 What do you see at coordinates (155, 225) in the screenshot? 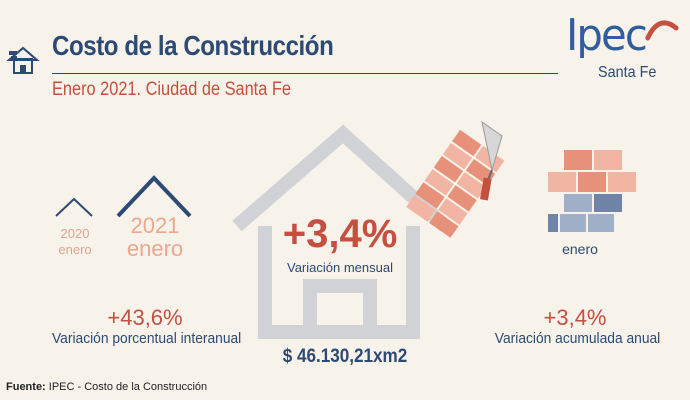
I see `curr-year: 2021` at bounding box center [155, 225].